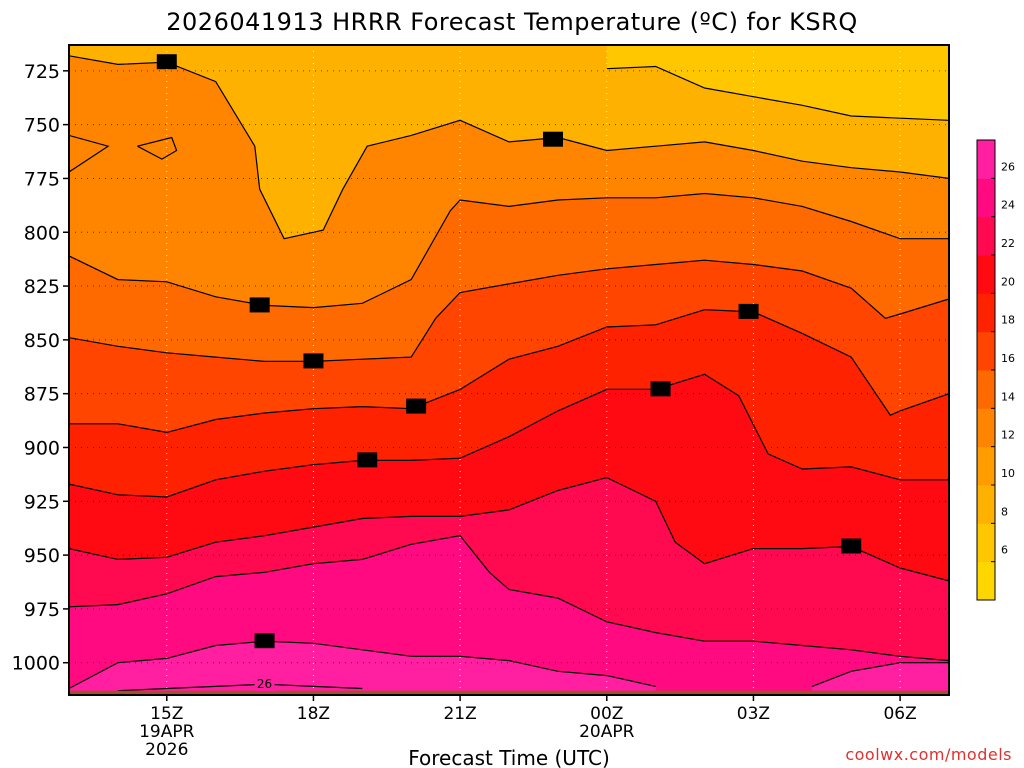  Describe the element at coordinates (753, 714) in the screenshot. I see `x-tick-label: 03Z` at that location.